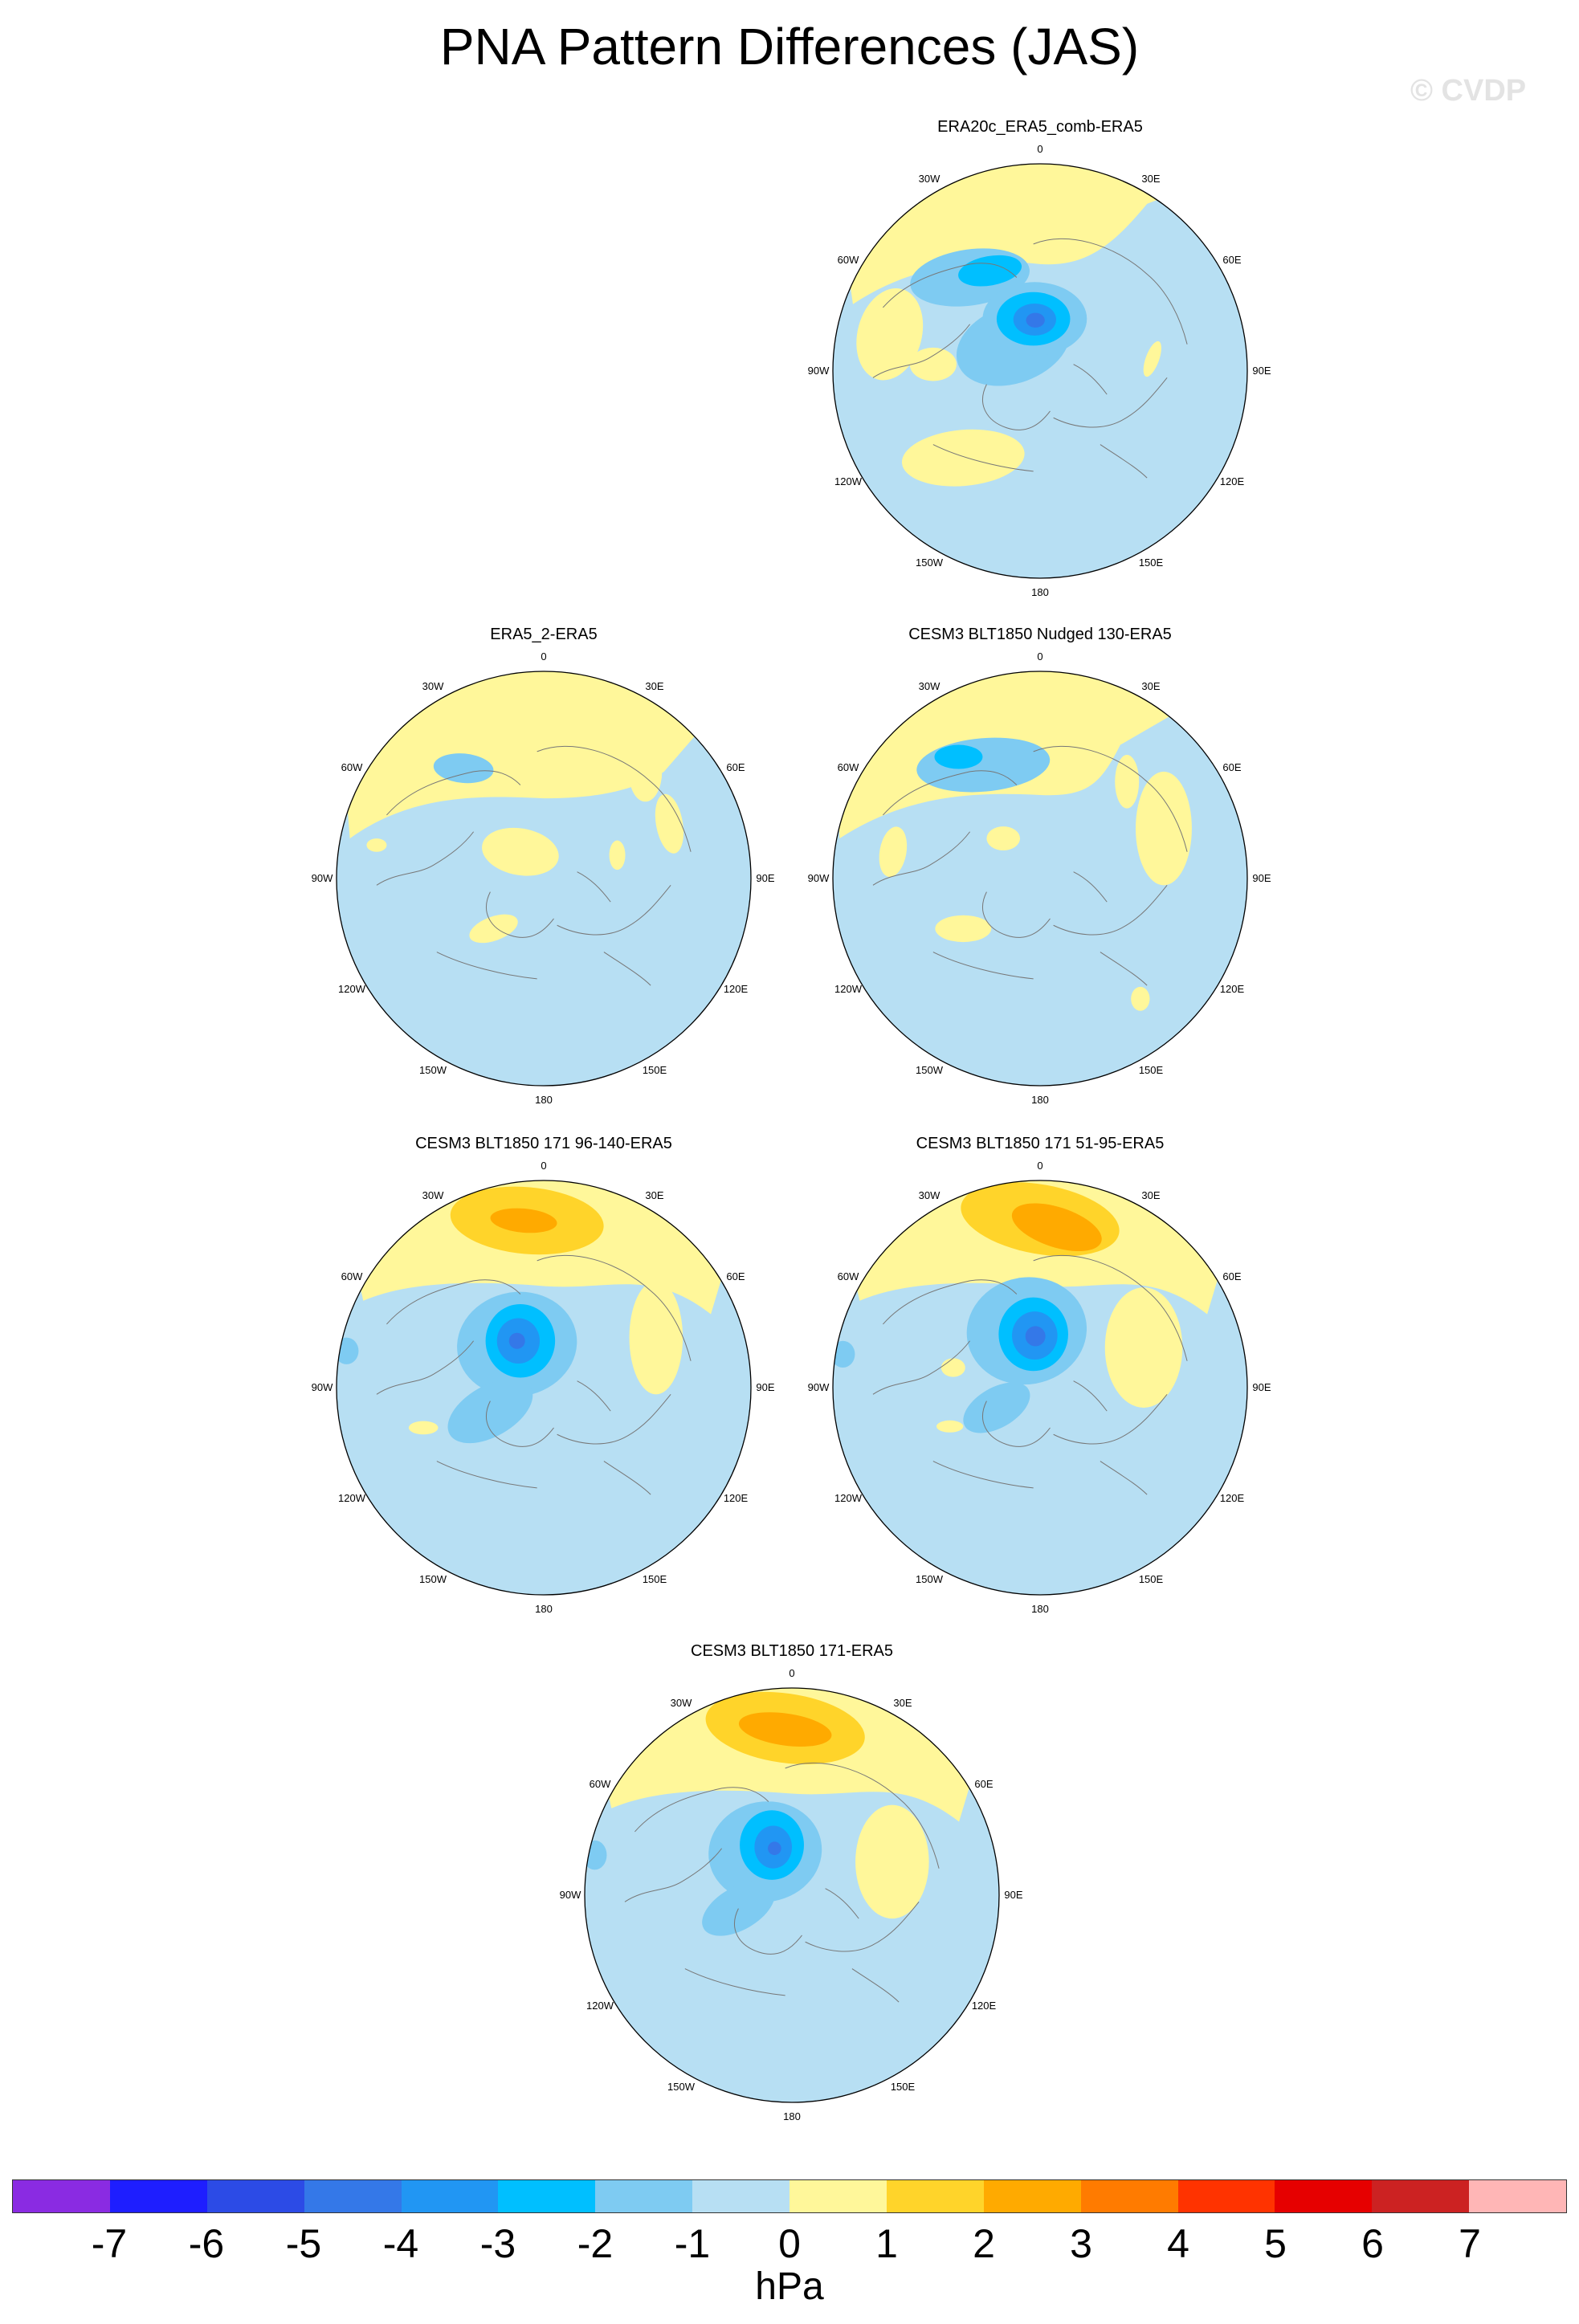 The width and height of the screenshot is (1579, 2324). Describe the element at coordinates (303, 2244) in the screenshot. I see `colorbar-tick-label: -5` at that location.